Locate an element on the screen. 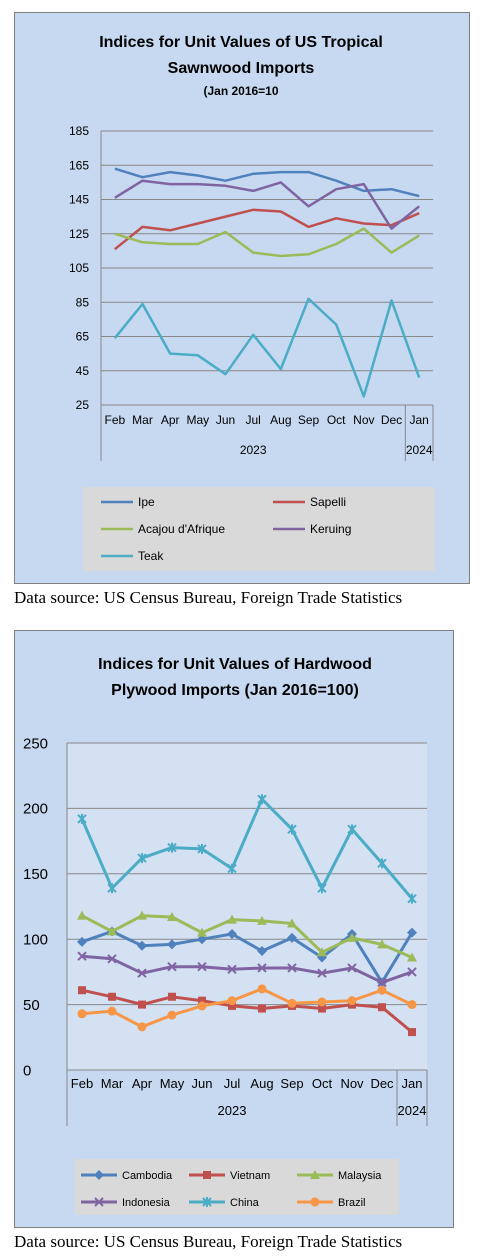  y-tick-label: 145 is located at coordinates (79, 200).